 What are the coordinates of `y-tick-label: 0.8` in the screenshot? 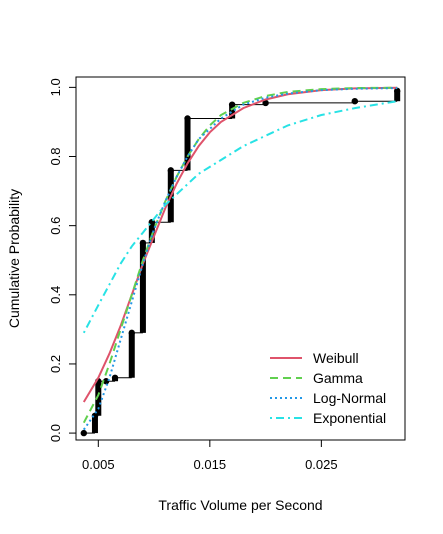 It's located at (55, 156).